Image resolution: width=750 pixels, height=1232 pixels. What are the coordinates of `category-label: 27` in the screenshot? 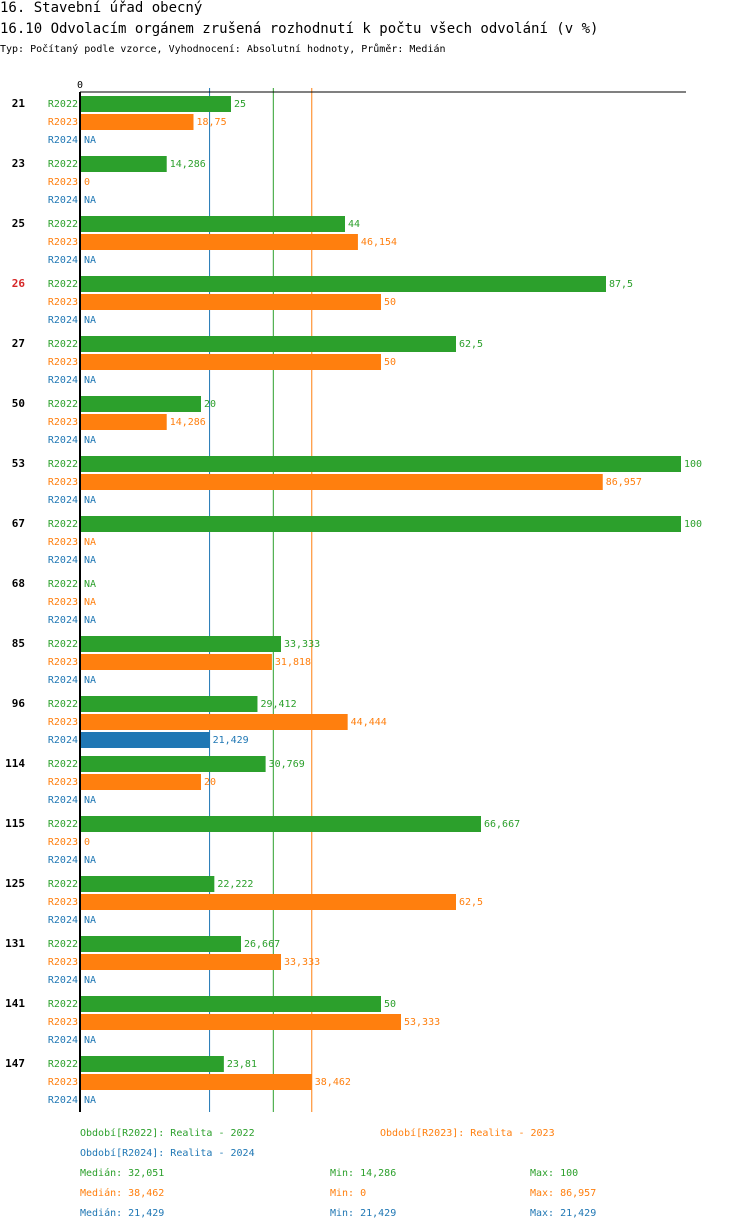 It's located at (18, 343).